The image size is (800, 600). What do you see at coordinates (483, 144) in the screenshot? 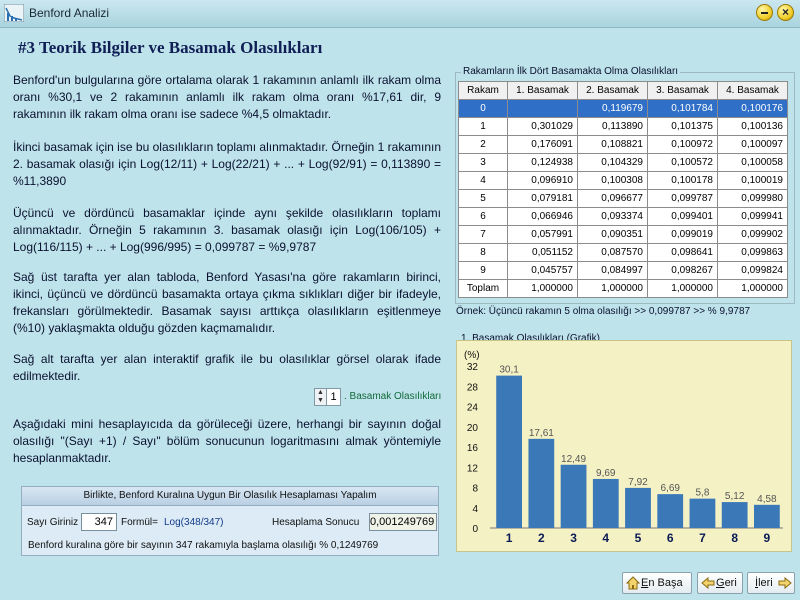
I see `digit-cell: 2` at bounding box center [483, 144].